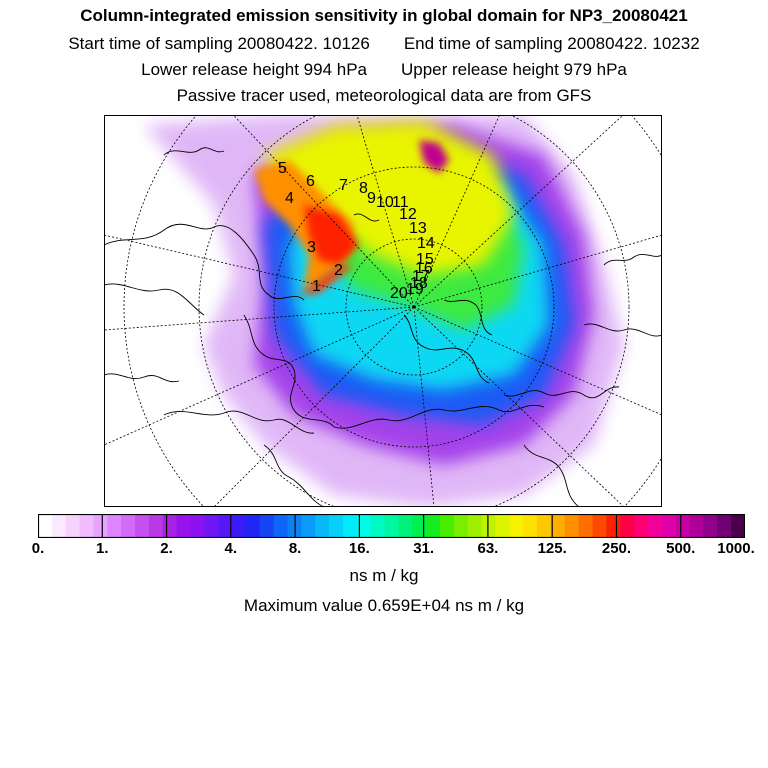 This screenshot has height=768, width=768. I want to click on track-label: 15, so click(425, 259).